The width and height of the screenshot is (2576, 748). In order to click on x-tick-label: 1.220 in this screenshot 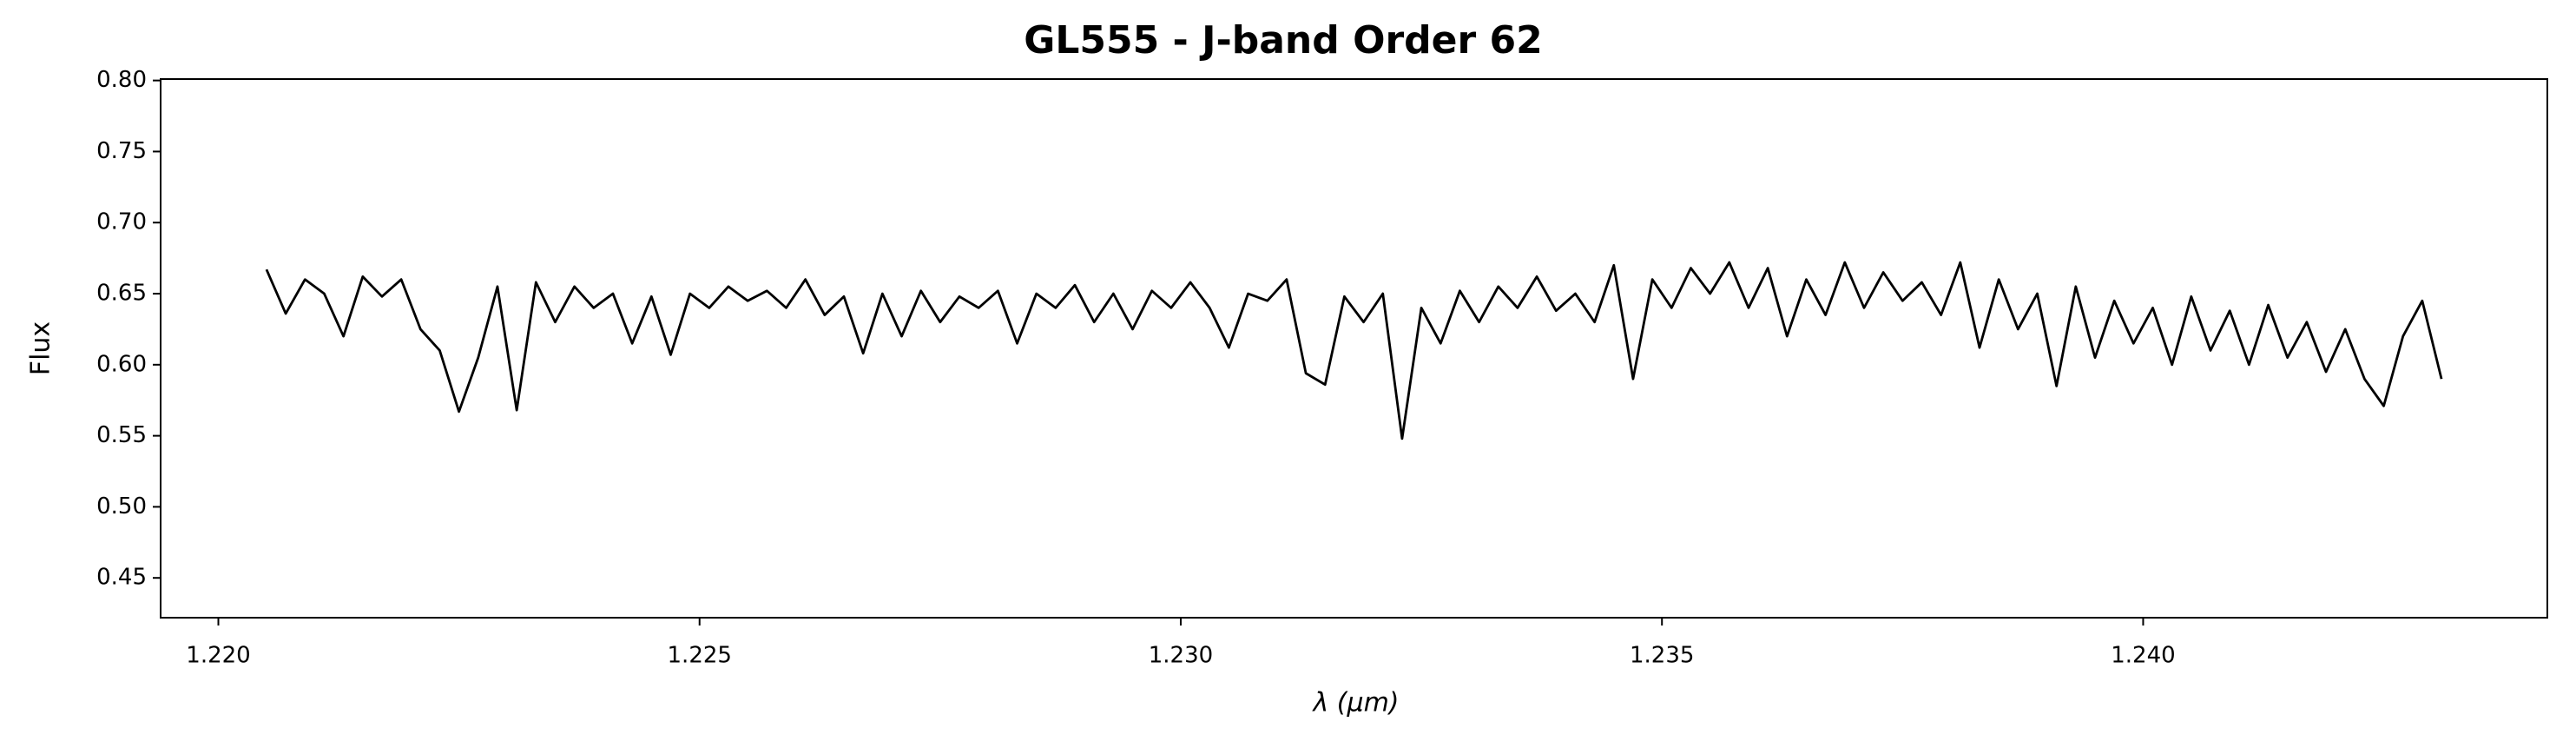, I will do `click(218, 656)`.